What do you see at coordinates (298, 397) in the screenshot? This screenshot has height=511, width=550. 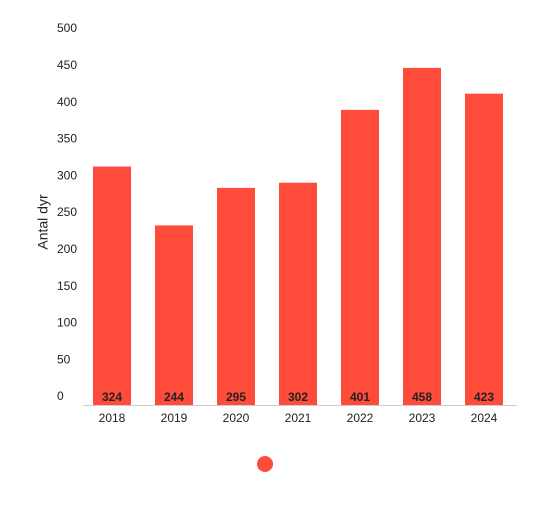 I see `value-label: 302` at bounding box center [298, 397].